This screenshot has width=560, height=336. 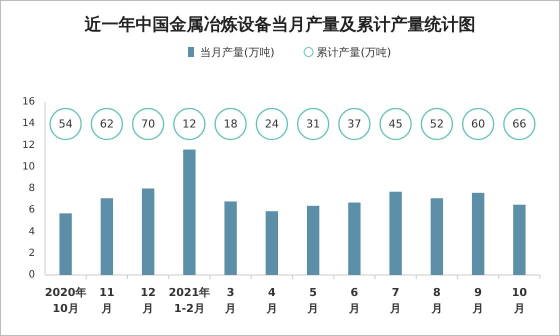 What do you see at coordinates (148, 124) in the screenshot?
I see `data-label: 70` at bounding box center [148, 124].